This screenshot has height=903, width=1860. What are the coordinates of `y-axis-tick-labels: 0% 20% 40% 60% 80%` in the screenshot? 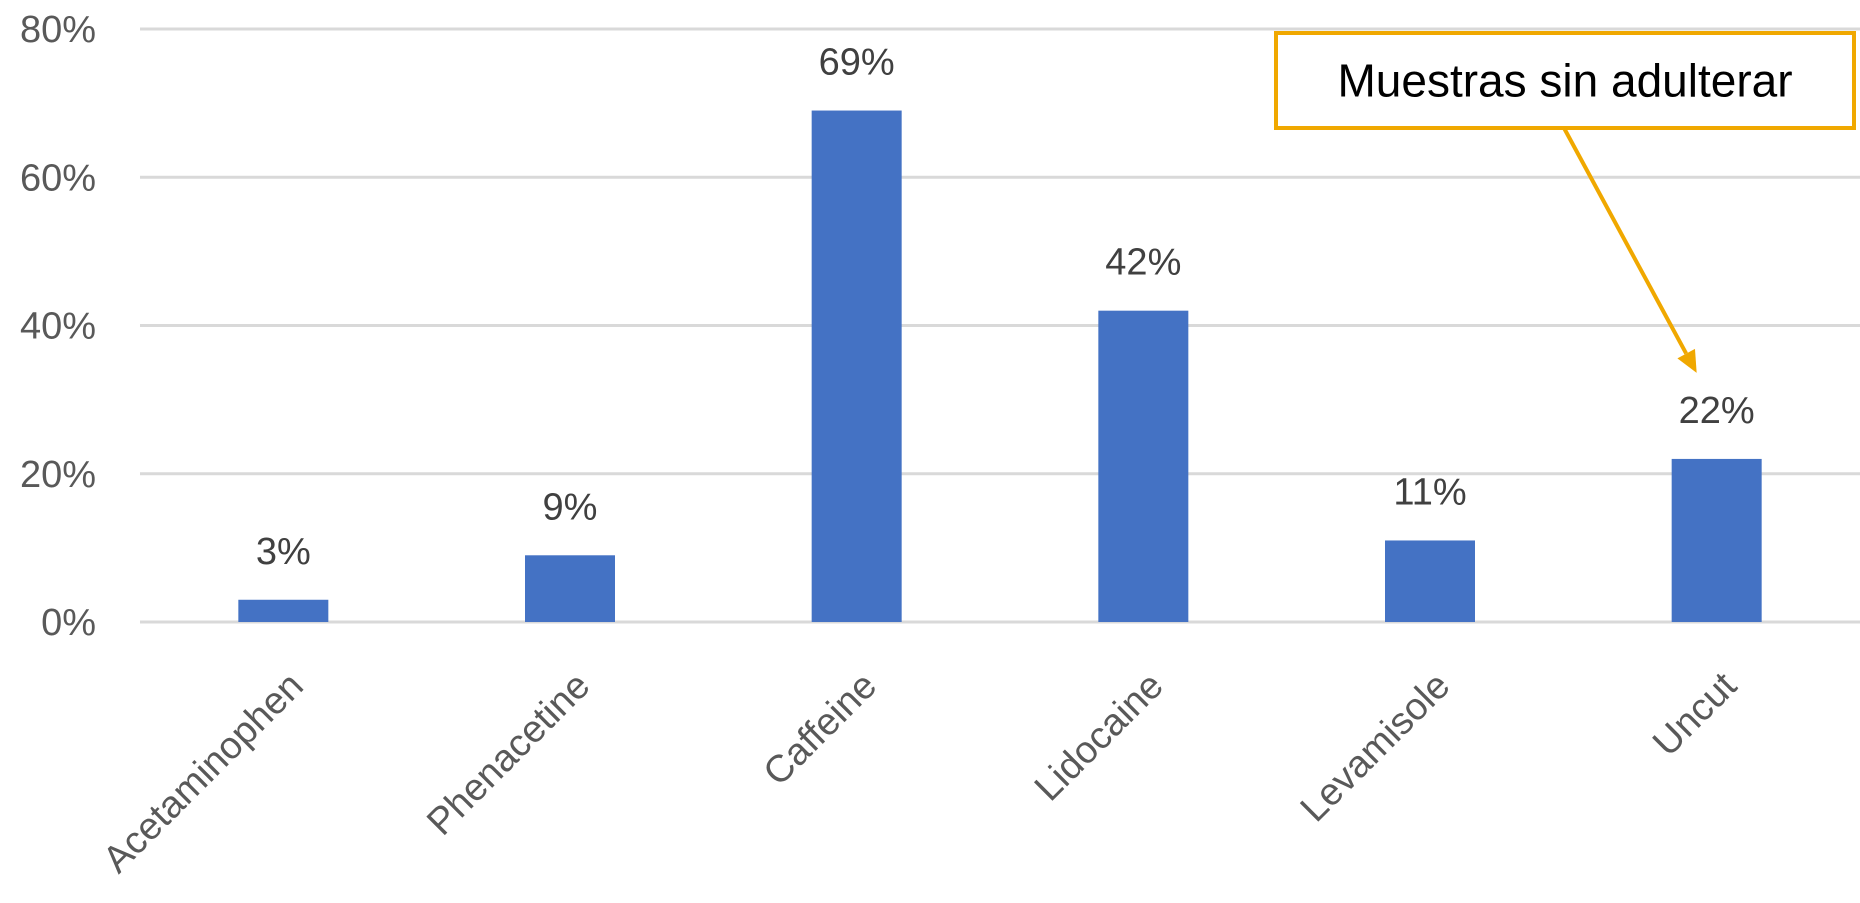 It's located at (58, 326).